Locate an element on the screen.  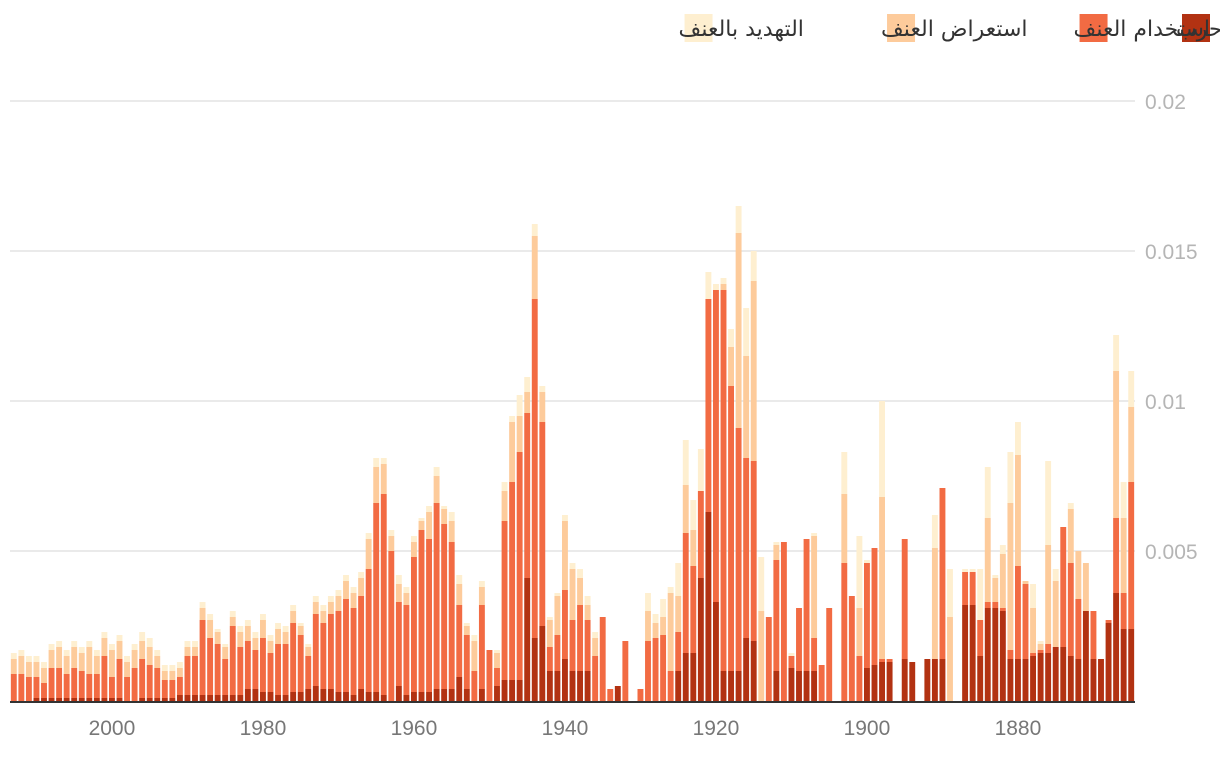
x-tick-label: 1980 is located at coordinates (263, 728).